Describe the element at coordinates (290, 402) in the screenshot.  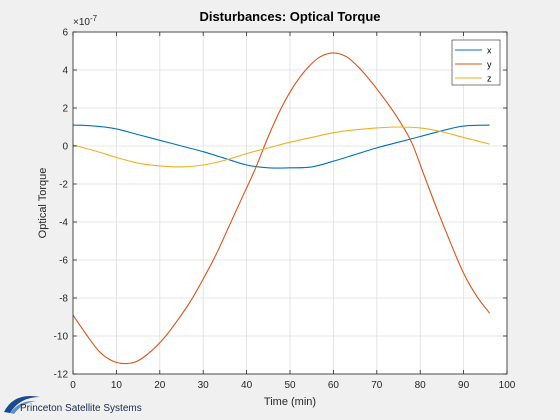
I see `x-axis-label: Time (min)` at that location.